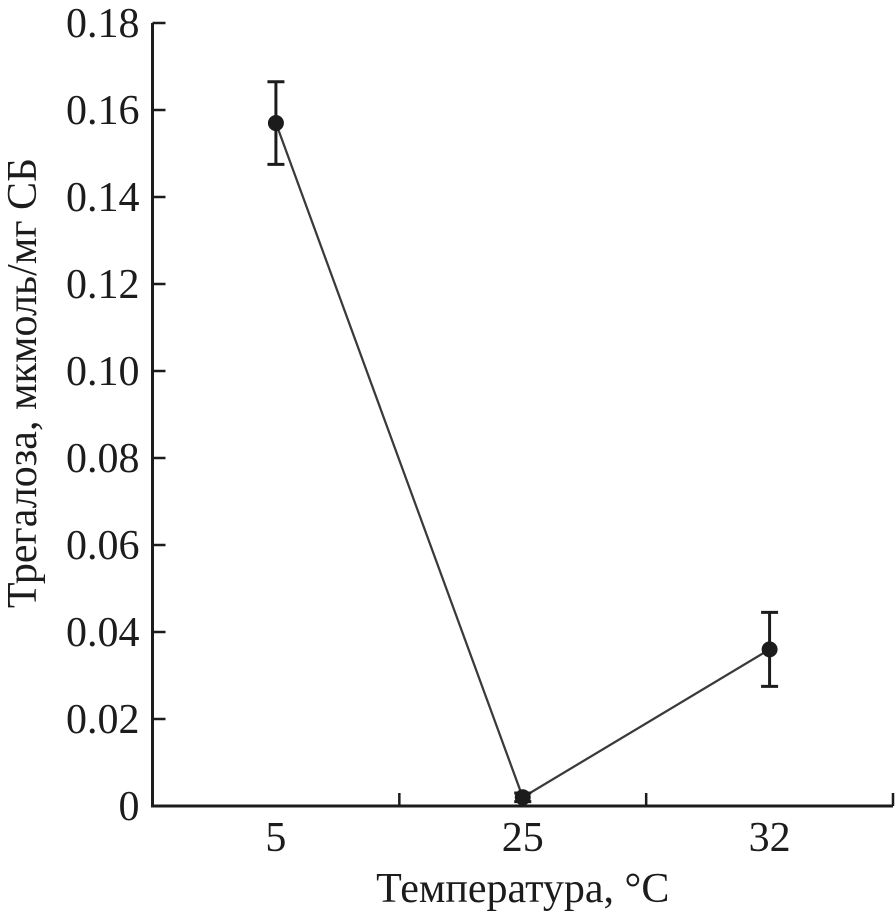 The image size is (895, 916). I want to click on y-tick-label: 0.04, so click(103, 633).